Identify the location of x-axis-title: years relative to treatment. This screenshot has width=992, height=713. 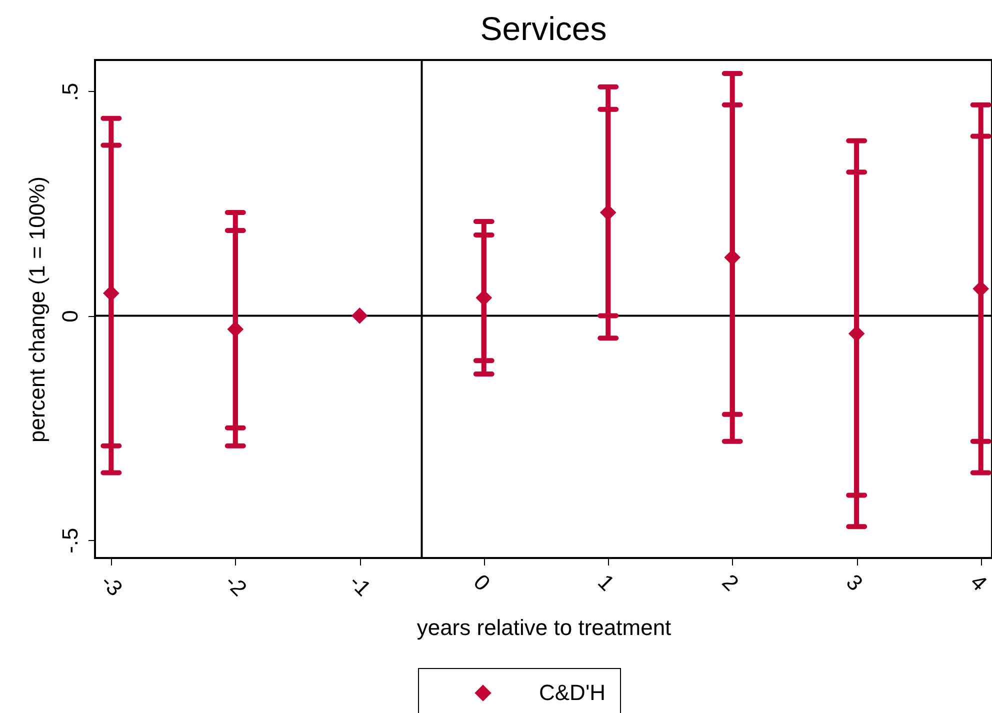
(544, 627).